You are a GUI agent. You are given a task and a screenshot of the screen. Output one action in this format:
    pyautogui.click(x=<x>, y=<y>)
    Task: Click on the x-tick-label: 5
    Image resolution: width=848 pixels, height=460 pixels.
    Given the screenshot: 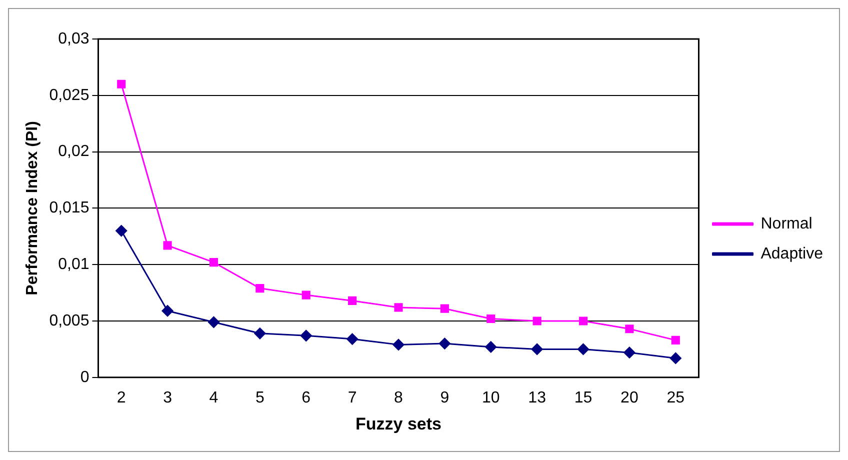 What is the action you would take?
    pyautogui.click(x=259, y=397)
    